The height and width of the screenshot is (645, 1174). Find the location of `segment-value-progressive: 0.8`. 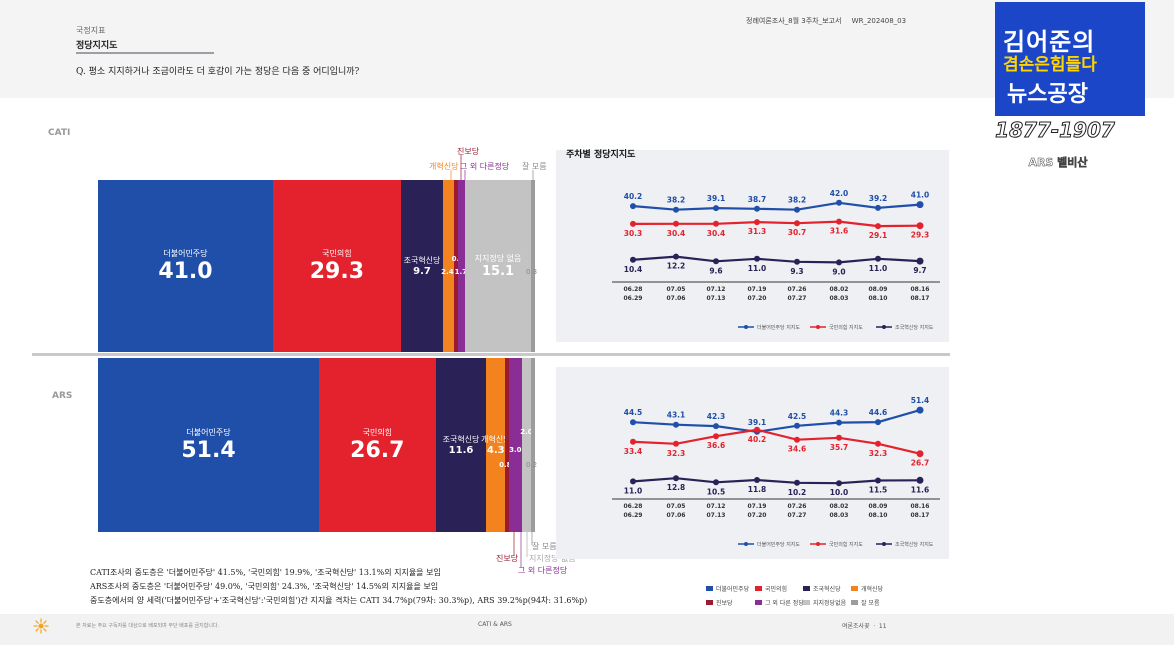

segment-value-progressive: 0.8 is located at coordinates (505, 465).